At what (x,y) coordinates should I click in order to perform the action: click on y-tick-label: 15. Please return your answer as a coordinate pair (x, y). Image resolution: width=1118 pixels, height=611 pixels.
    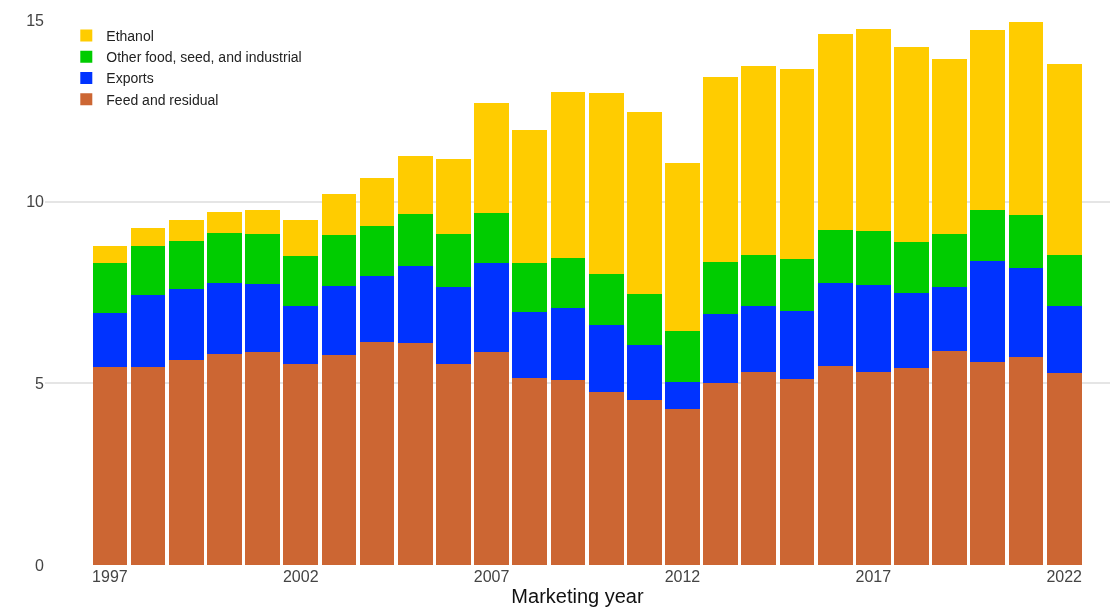
    Looking at the image, I should click on (35, 20).